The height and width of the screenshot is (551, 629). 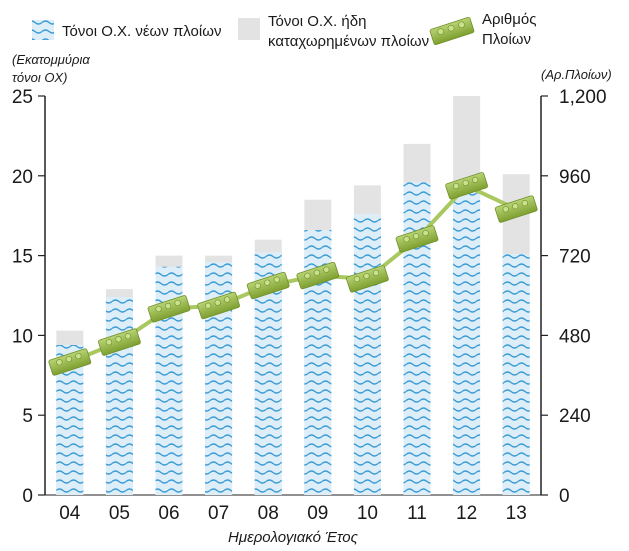 What do you see at coordinates (466, 513) in the screenshot?
I see `x-tick-label: 12` at bounding box center [466, 513].